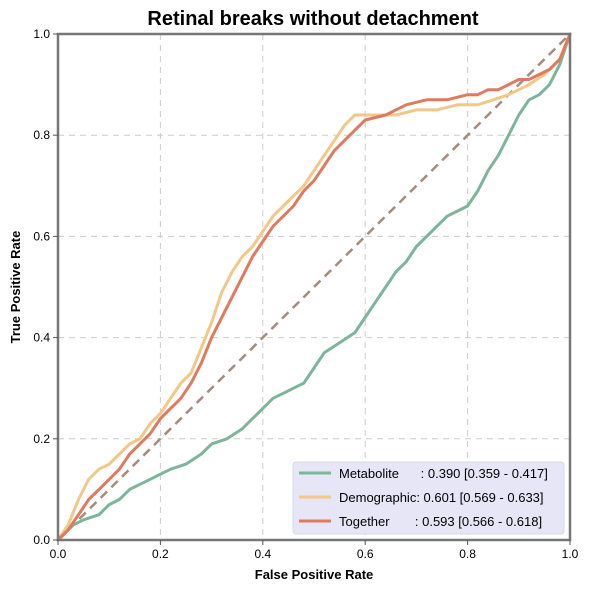 Image resolution: width=591 pixels, height=597 pixels. Describe the element at coordinates (41, 540) in the screenshot. I see `y-tick-label: 0.0` at that location.